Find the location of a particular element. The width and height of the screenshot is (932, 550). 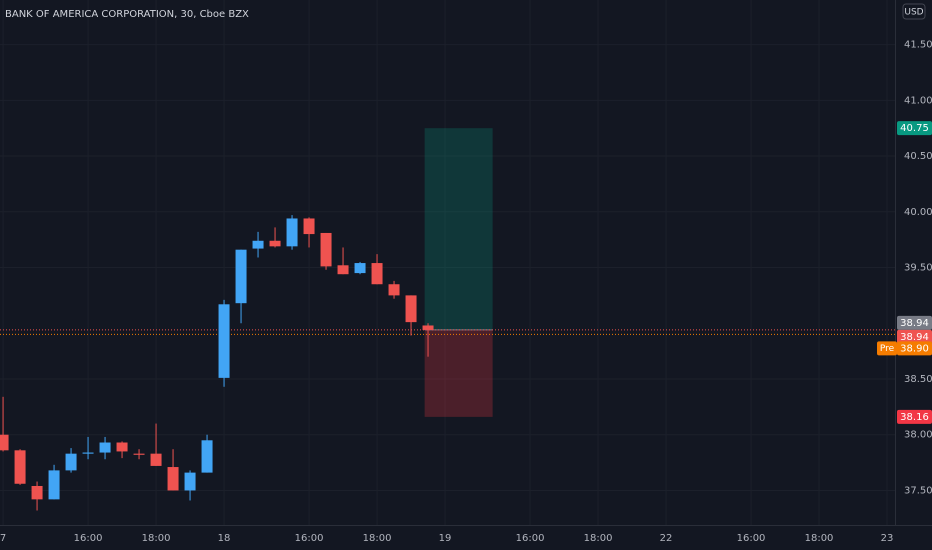

price-tag: Pre is located at coordinates (887, 349).